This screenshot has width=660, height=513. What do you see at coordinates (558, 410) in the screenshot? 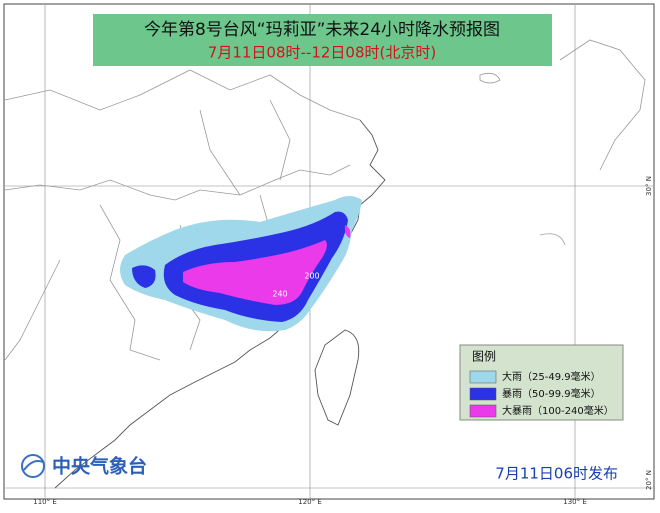
I see `legend-label: 大暴雨（100-240毫米）` at bounding box center [558, 410].